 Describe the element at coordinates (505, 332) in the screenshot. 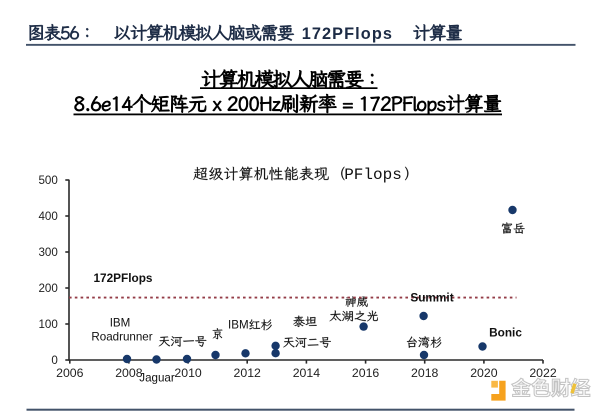

I see `svg-text: Bonic` at that location.